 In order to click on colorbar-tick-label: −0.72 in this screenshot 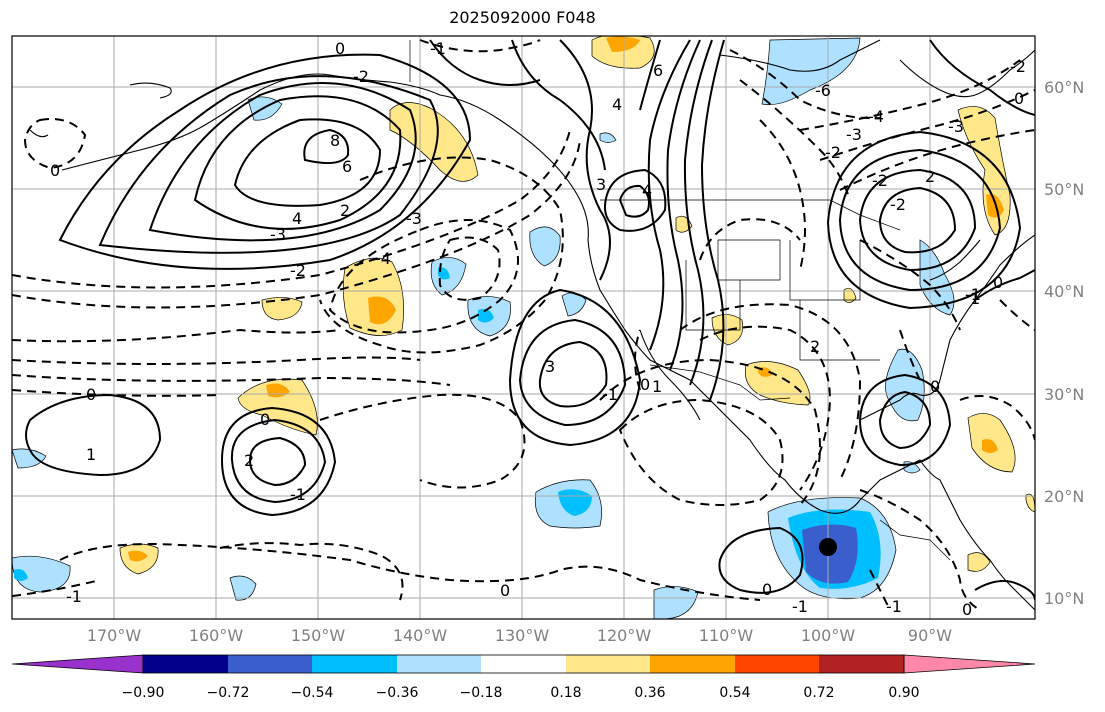, I will do `click(228, 693)`.